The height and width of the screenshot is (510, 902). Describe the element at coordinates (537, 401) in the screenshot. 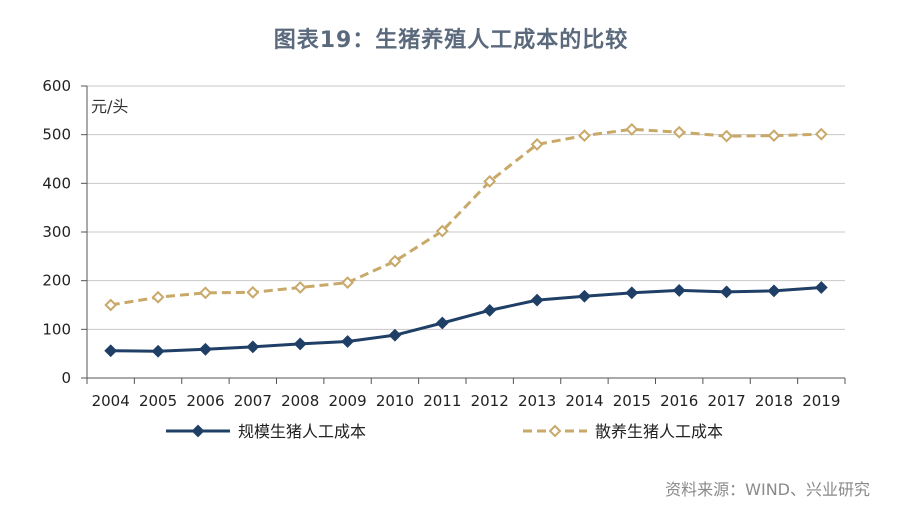

I see `x-tick-label: 2013` at that location.